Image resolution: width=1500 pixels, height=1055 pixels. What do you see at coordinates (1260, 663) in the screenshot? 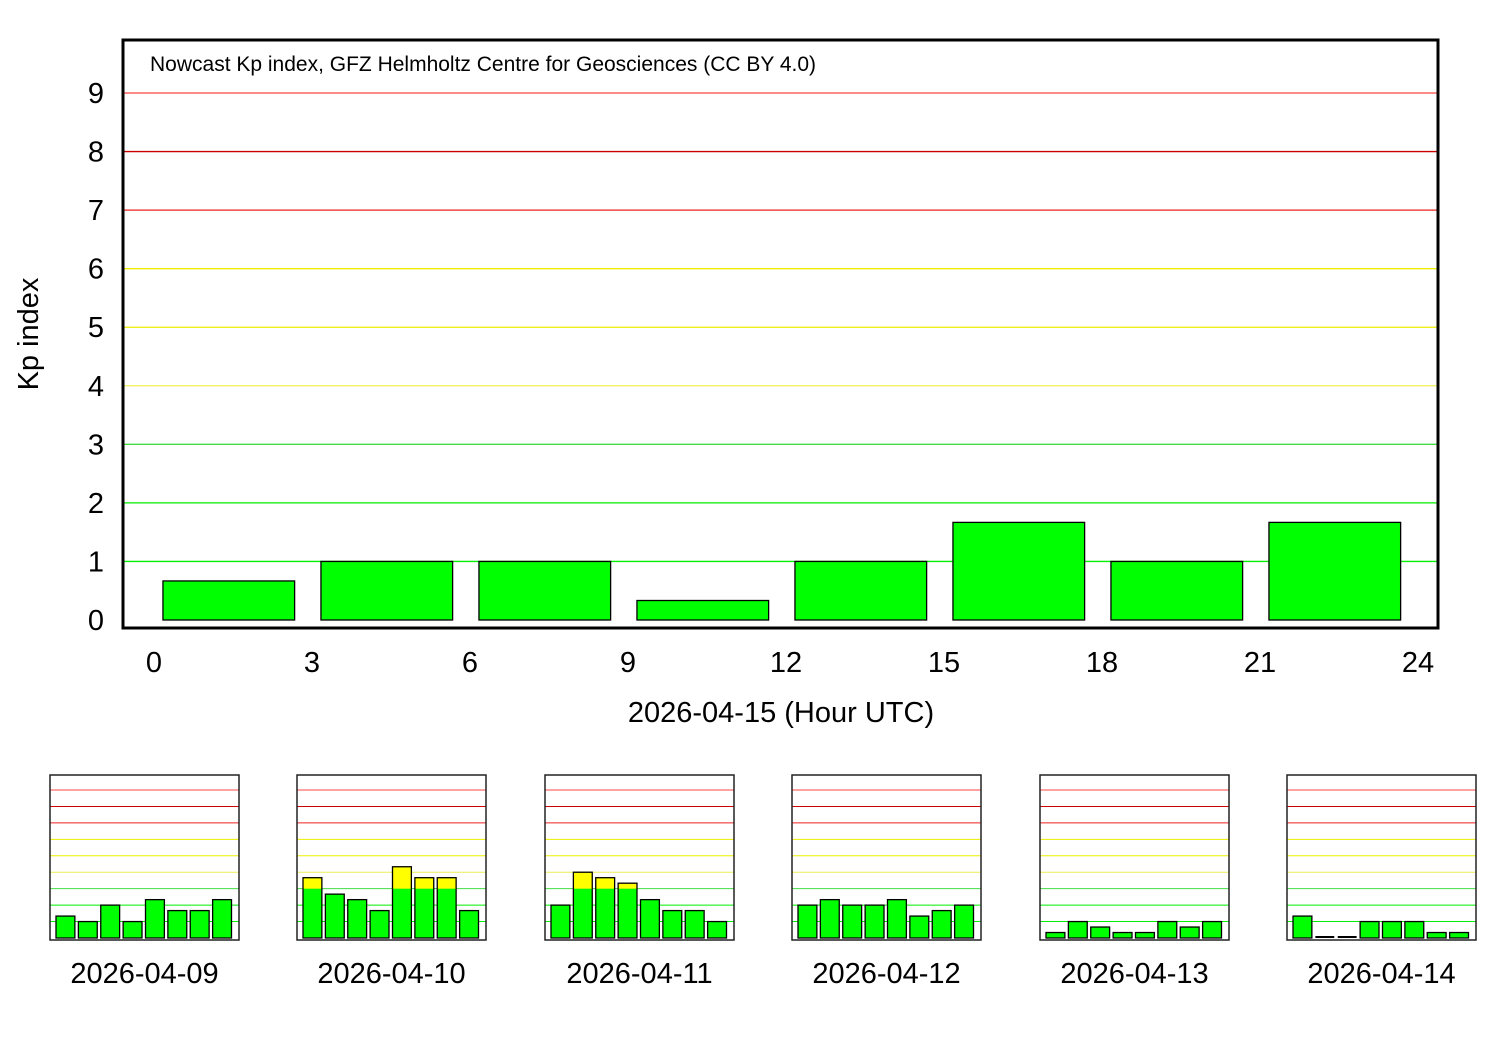
I see `x-tick-label: 21` at bounding box center [1260, 663].